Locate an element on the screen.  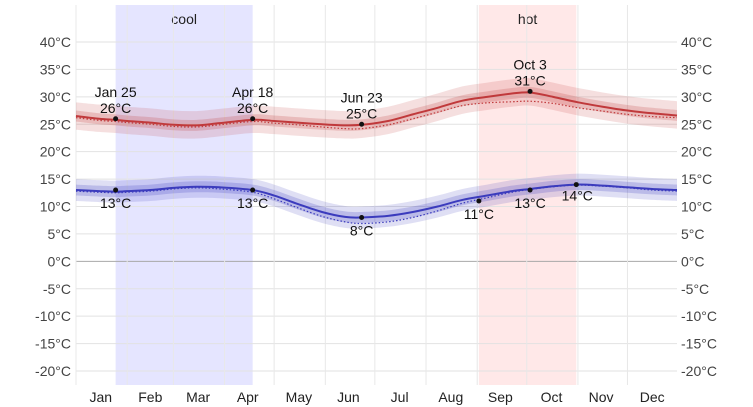
y-tick-label-right: 0°C is located at coordinates (693, 261).